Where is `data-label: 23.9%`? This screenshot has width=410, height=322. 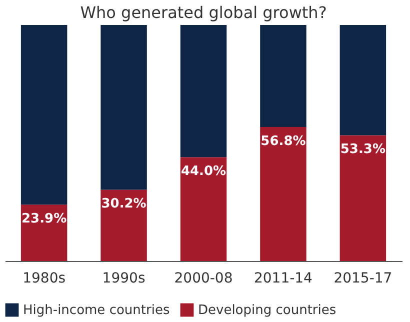 data-label: 23.9% is located at coordinates (44, 219).